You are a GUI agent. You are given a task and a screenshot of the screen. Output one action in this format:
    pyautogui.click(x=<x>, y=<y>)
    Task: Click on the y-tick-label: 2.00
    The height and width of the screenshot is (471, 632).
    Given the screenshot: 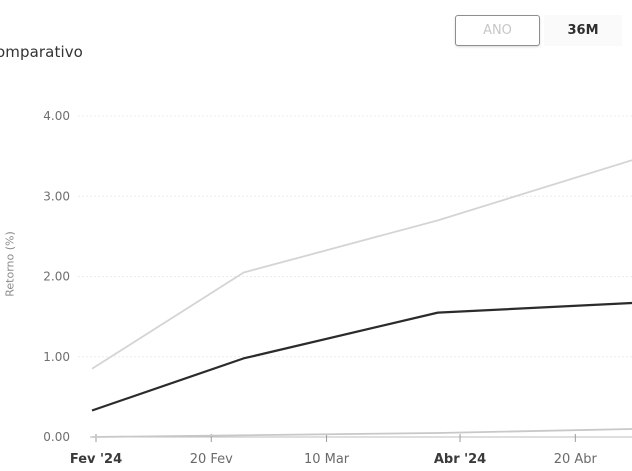 What is the action you would take?
    pyautogui.click(x=56, y=277)
    